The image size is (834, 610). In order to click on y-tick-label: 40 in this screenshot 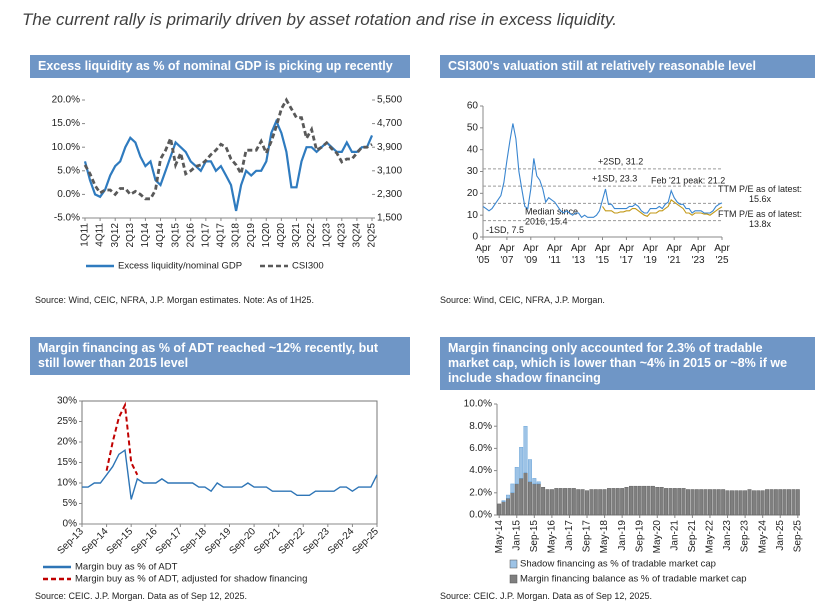, I will do `click(473, 149)`.